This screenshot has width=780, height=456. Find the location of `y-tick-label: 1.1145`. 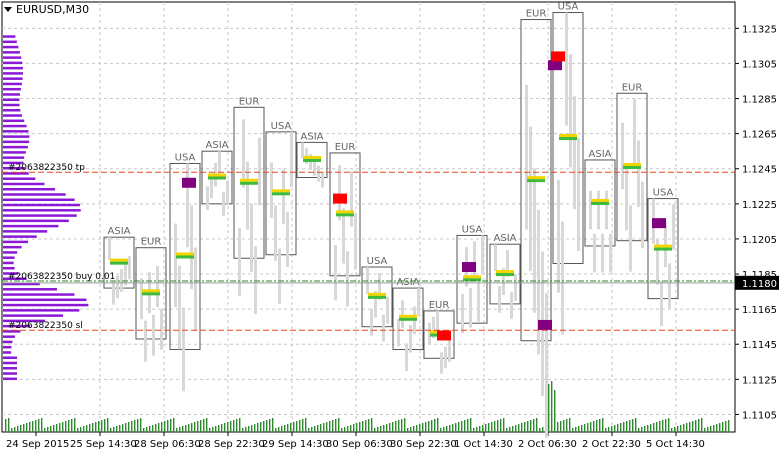

y-tick-label: 1.1145 is located at coordinates (759, 345).